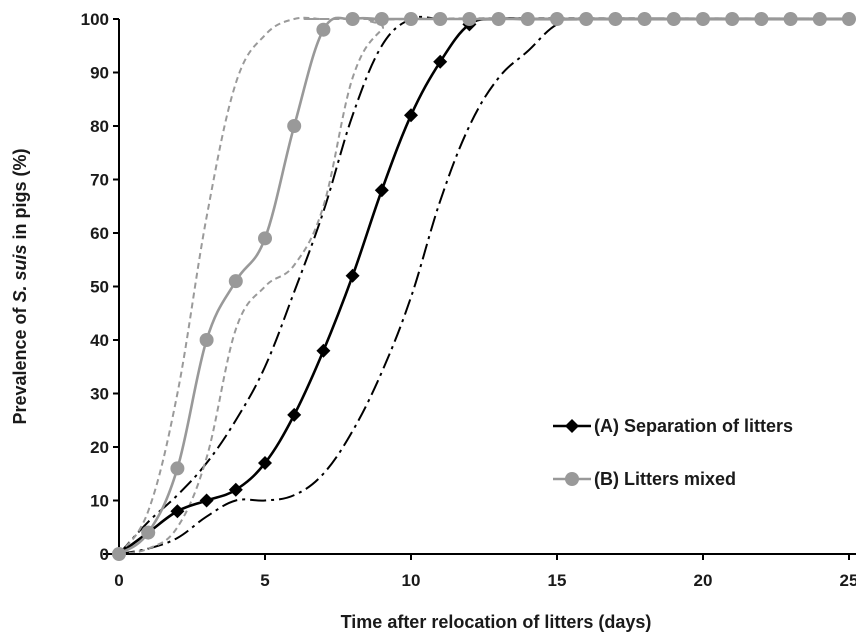 The image size is (856, 636). Describe the element at coordinates (693, 426) in the screenshot. I see `legend-label-a: (A) Separation of litters` at that location.